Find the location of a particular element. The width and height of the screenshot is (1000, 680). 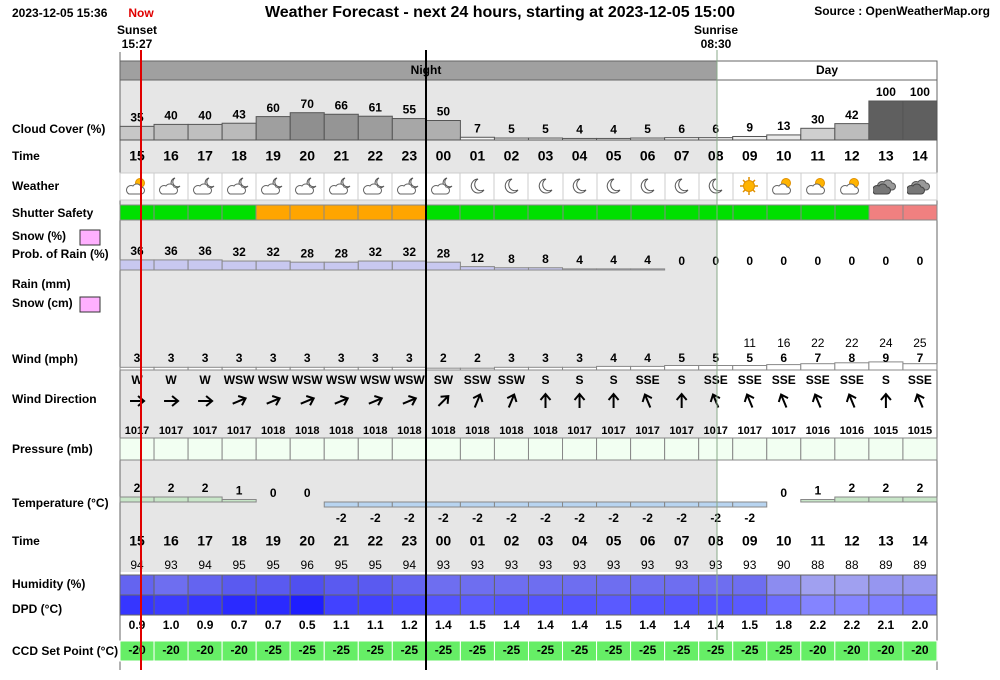

row-label: Wind (mph) is located at coordinates (45, 359).